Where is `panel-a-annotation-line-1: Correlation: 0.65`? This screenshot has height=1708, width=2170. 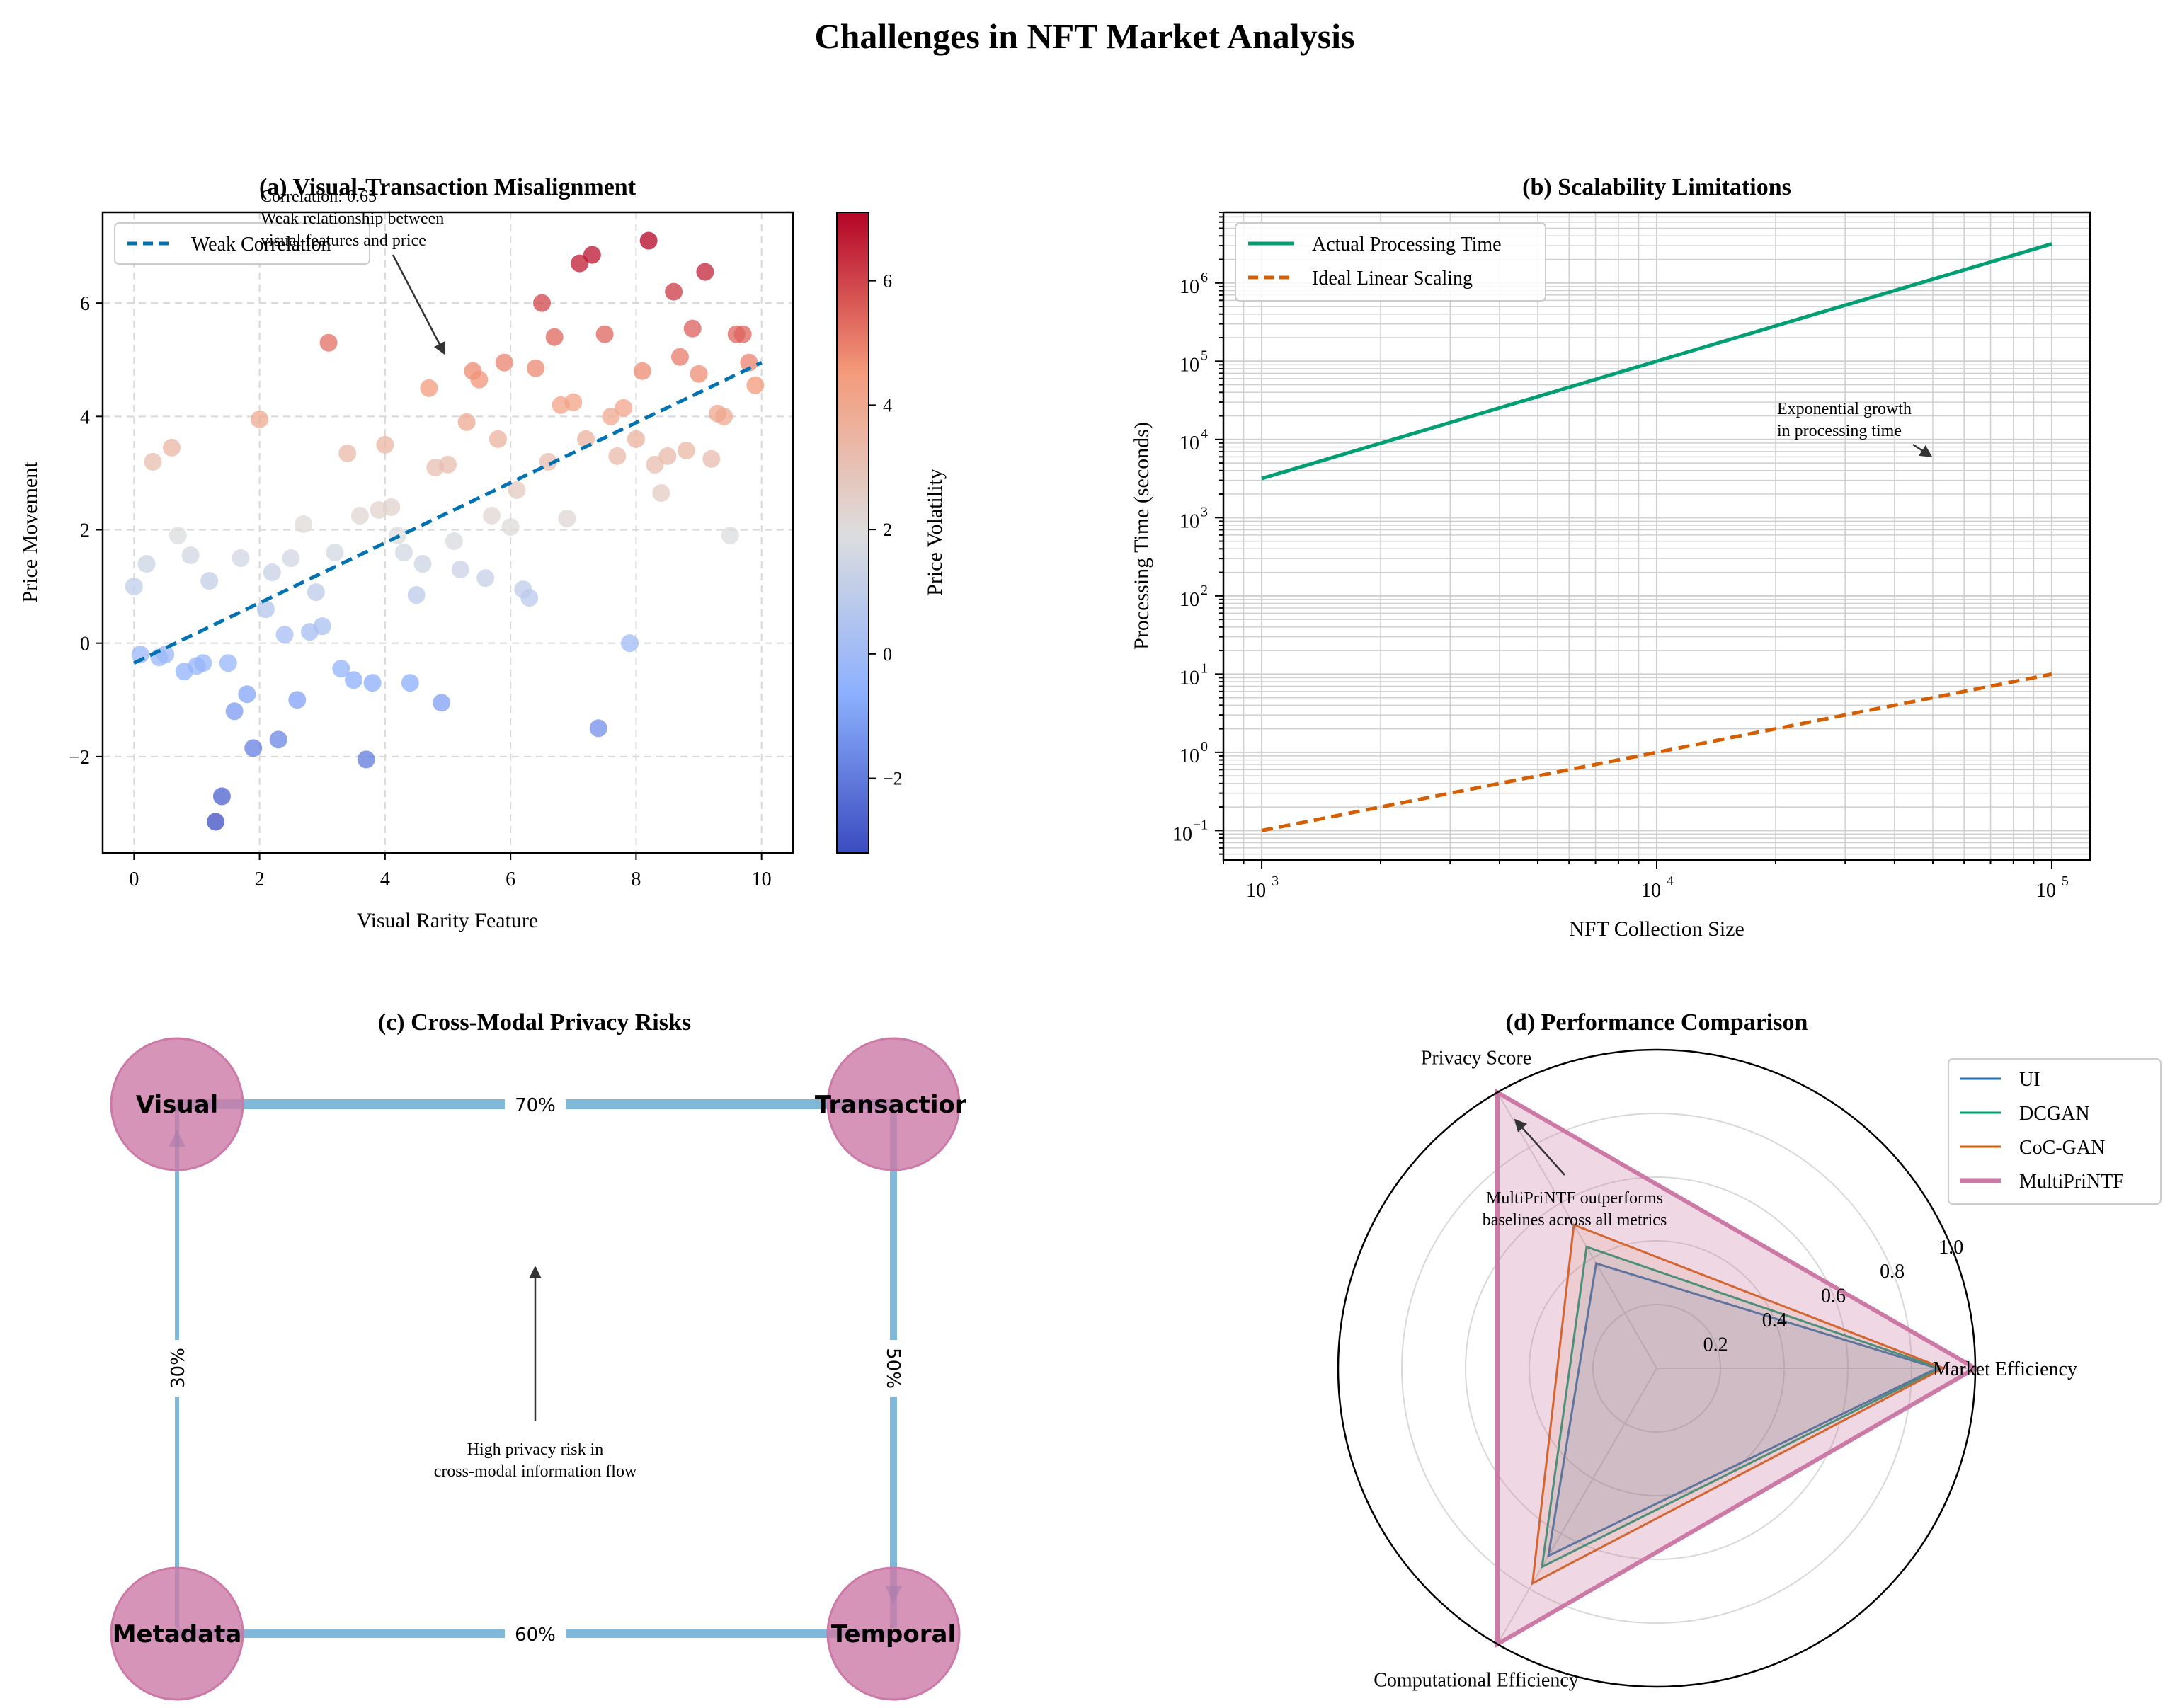
panel-a-annotation-line-1: Correlation: 0.65 is located at coordinates (319, 197).